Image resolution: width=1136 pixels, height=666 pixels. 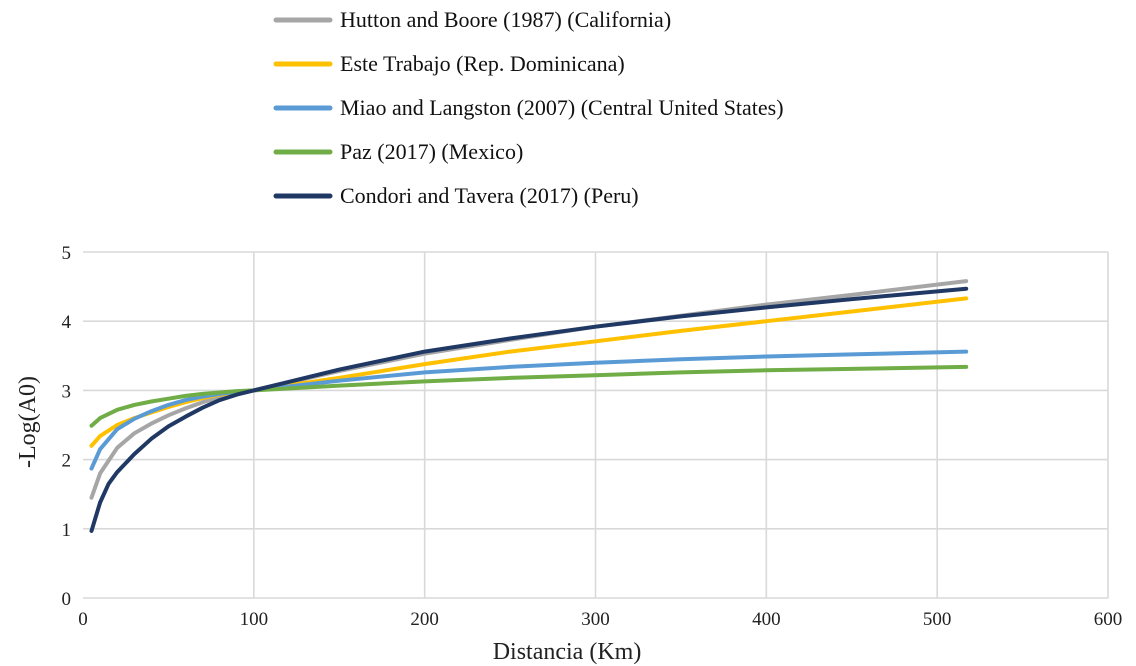 I want to click on y-axis-label: -Log(A0), so click(x=28, y=422).